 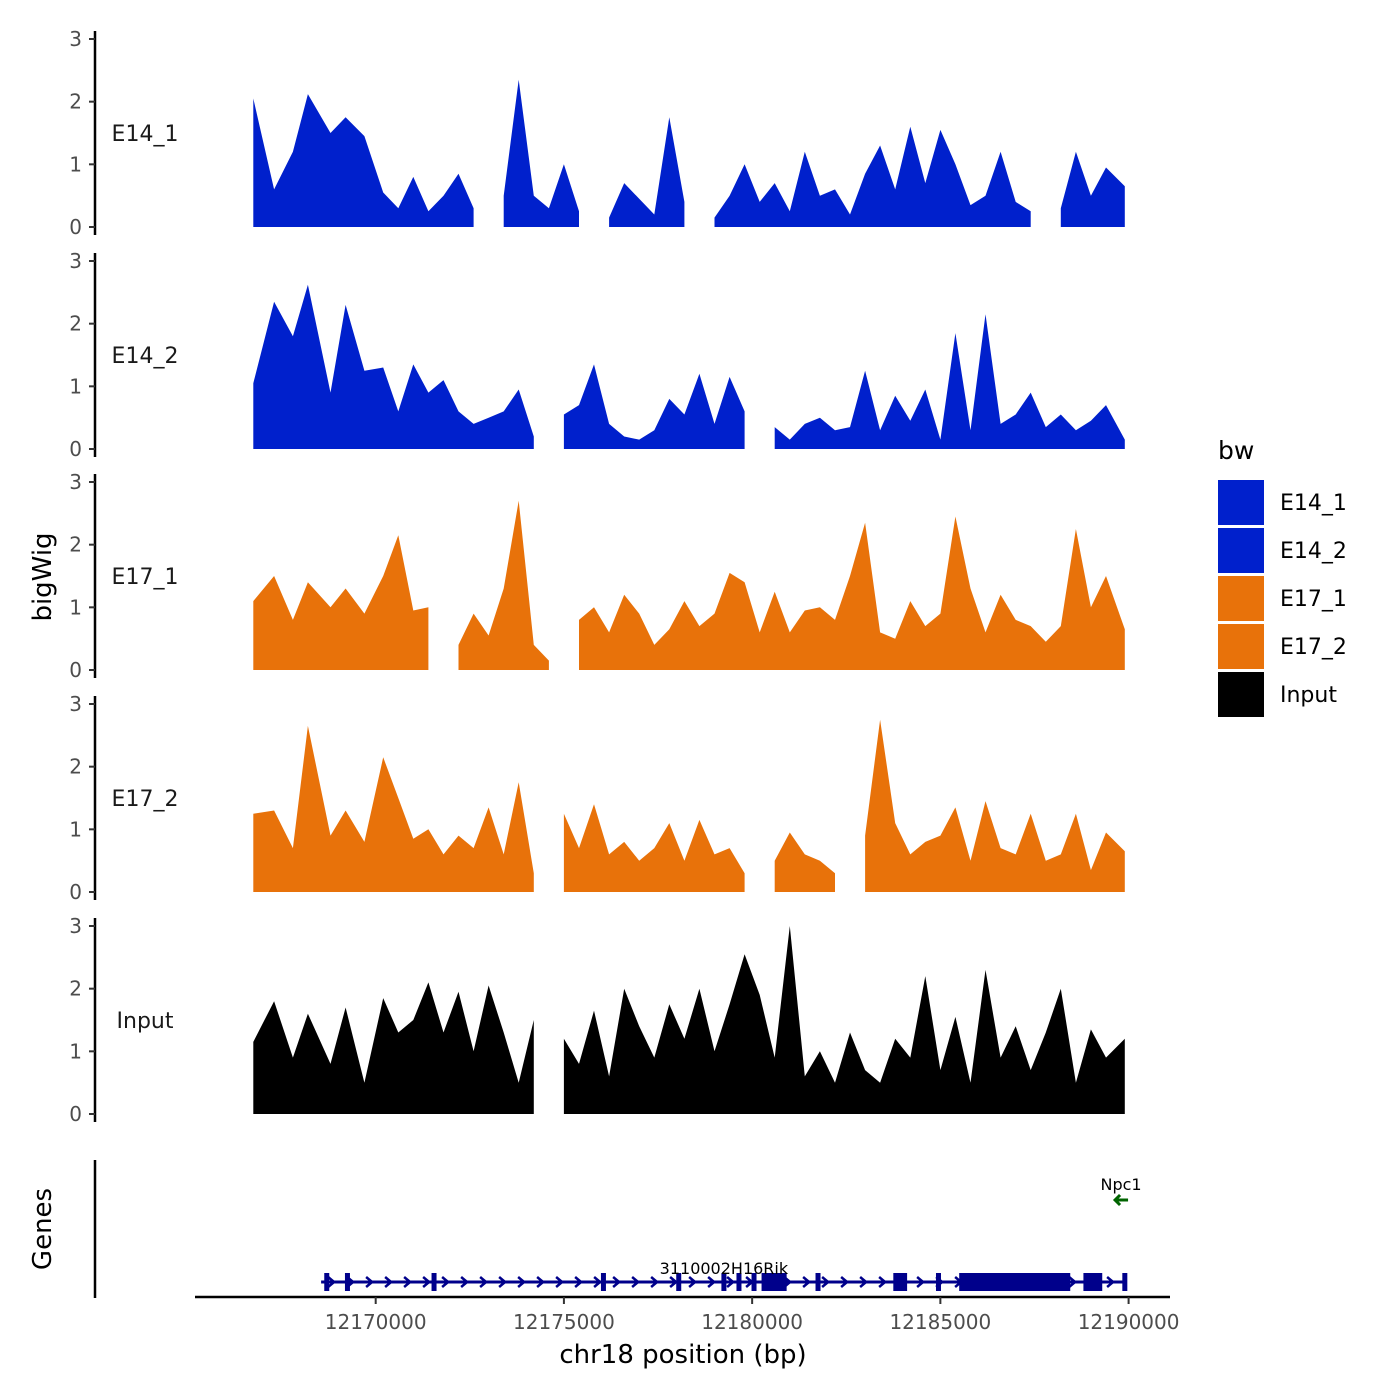 What do you see at coordinates (564, 1322) in the screenshot?
I see `x-tick-label: 12175000` at bounding box center [564, 1322].